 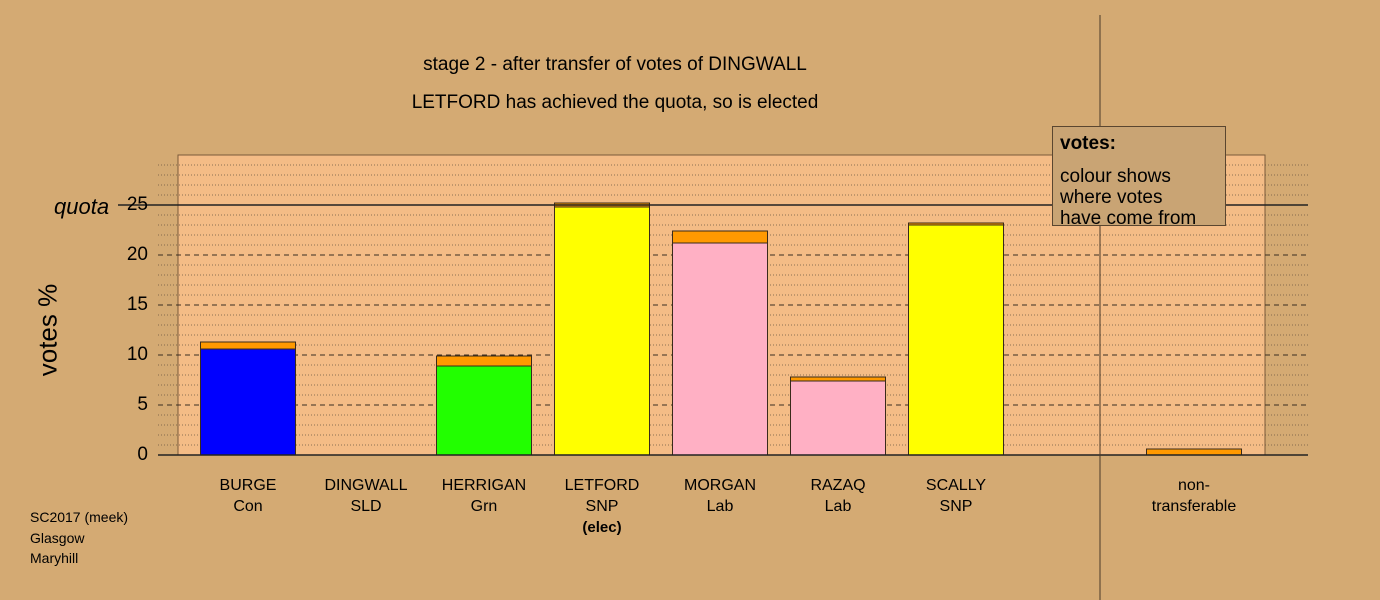 What do you see at coordinates (142, 404) in the screenshot?
I see `y-tick-label: 5` at bounding box center [142, 404].